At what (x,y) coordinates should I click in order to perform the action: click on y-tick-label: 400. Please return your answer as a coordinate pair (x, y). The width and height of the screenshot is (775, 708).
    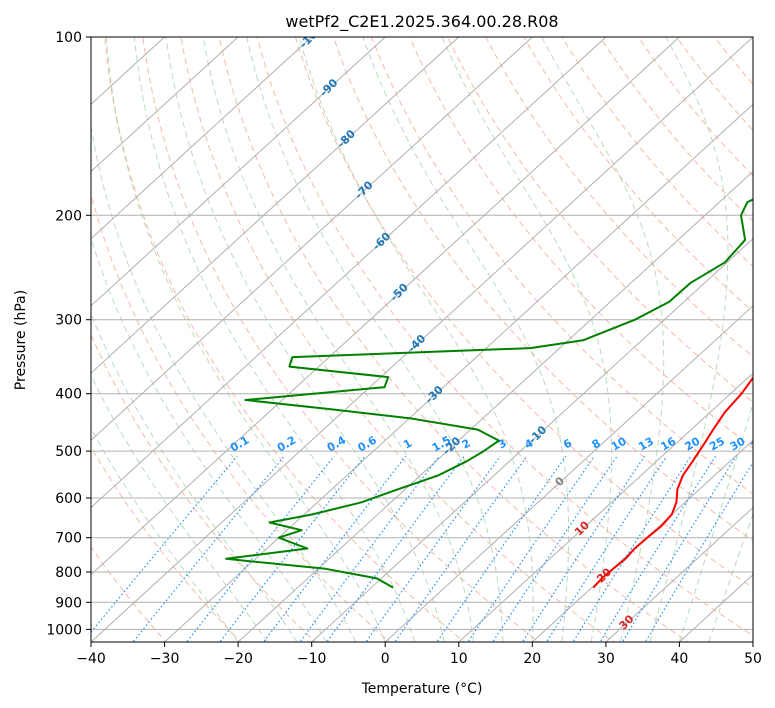
    Looking at the image, I should click on (68, 395).